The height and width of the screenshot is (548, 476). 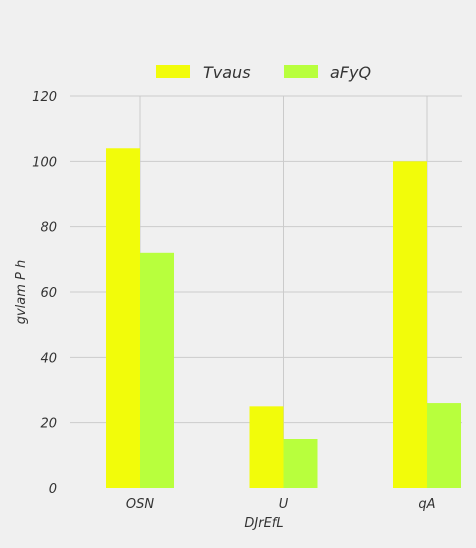 What do you see at coordinates (227, 72) in the screenshot?
I see `legend-label: Tvaus` at bounding box center [227, 72].